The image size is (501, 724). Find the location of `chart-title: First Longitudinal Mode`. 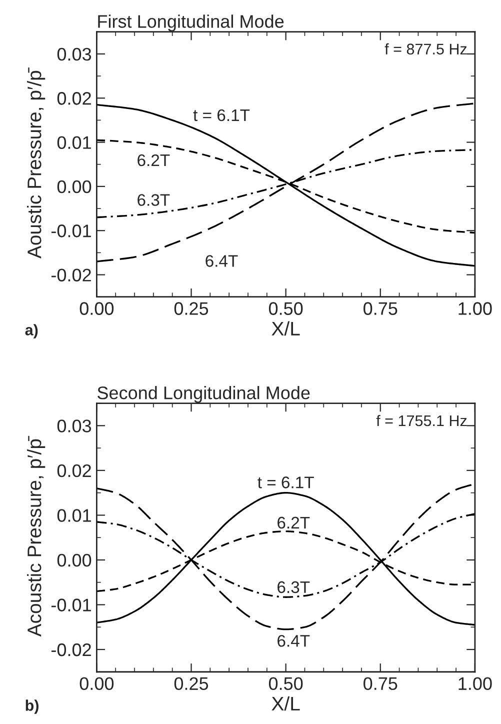

chart-title: First Longitudinal Mode is located at coordinates (191, 23).